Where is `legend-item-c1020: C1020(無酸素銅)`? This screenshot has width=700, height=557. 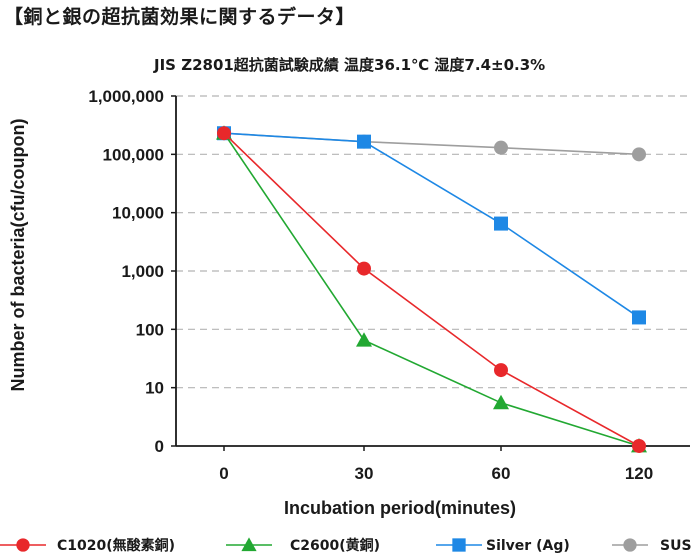 legend-item-c1020: C1020(無酸素銅) is located at coordinates (87, 545).